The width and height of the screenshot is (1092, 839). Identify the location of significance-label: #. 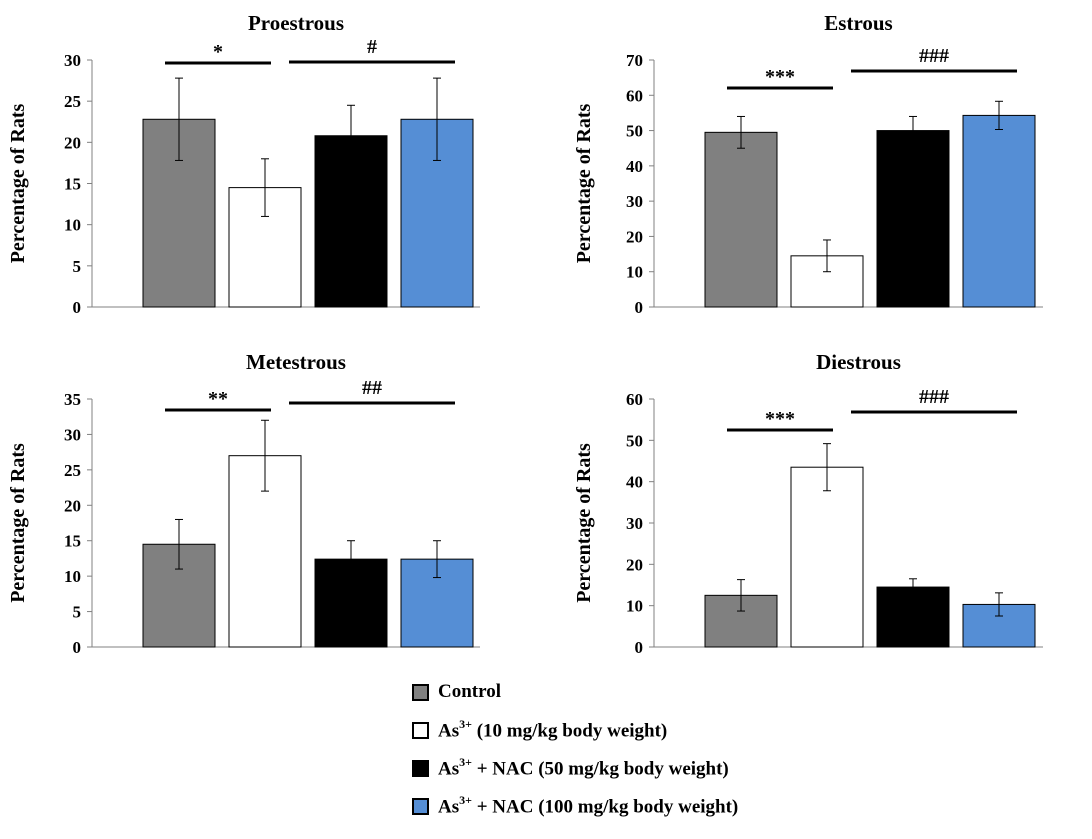
(372, 47).